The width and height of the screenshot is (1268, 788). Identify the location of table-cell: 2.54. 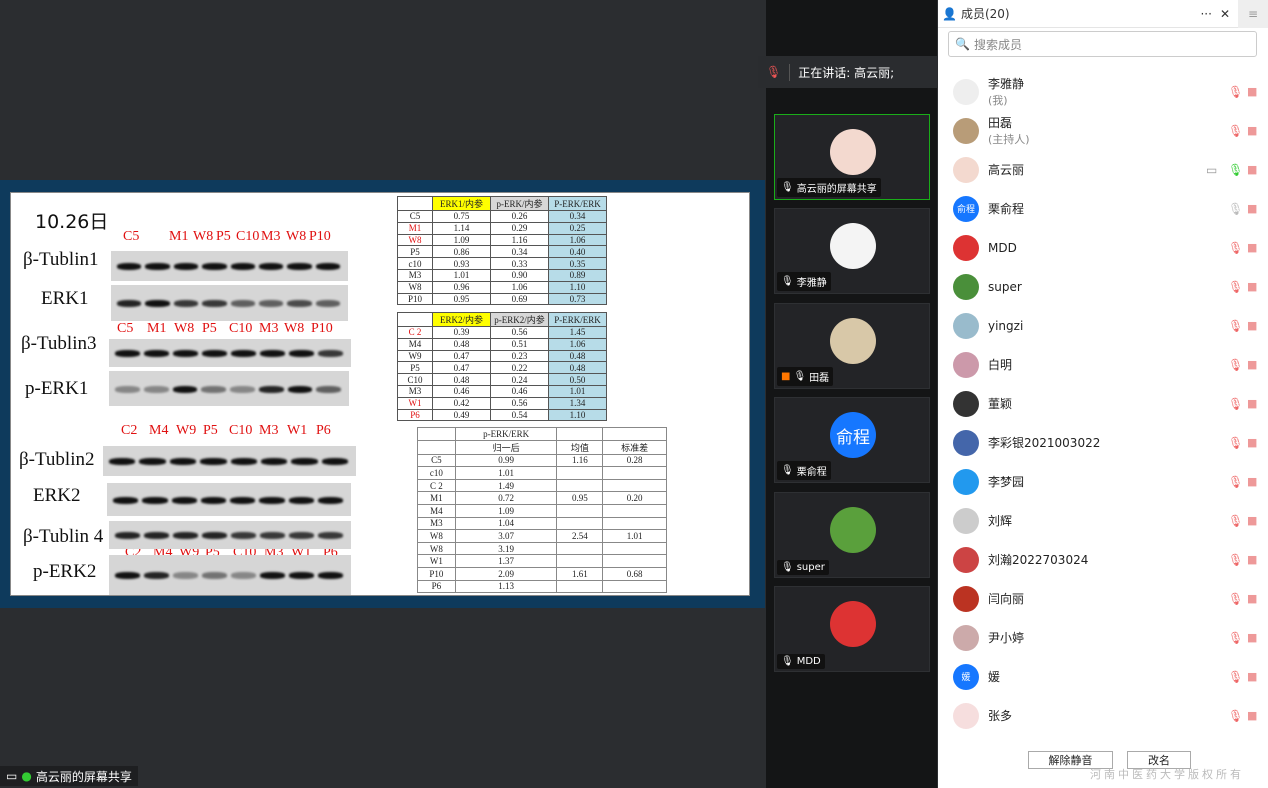
(580, 536).